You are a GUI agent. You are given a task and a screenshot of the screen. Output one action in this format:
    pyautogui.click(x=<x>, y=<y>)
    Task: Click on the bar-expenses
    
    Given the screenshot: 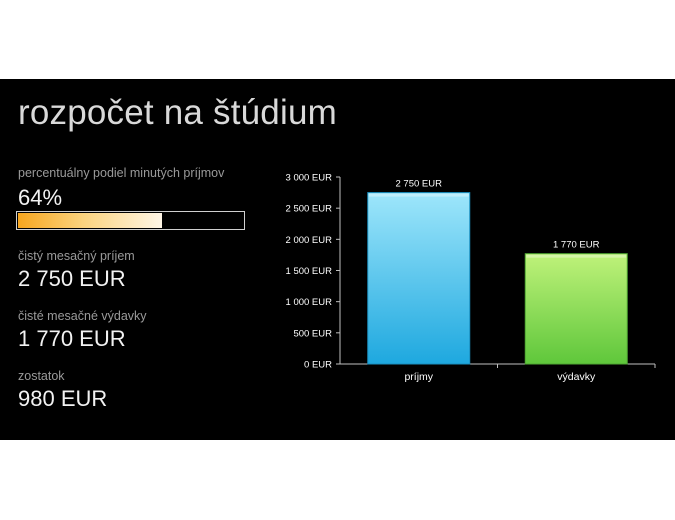 What is the action you would take?
    pyautogui.click(x=576, y=309)
    